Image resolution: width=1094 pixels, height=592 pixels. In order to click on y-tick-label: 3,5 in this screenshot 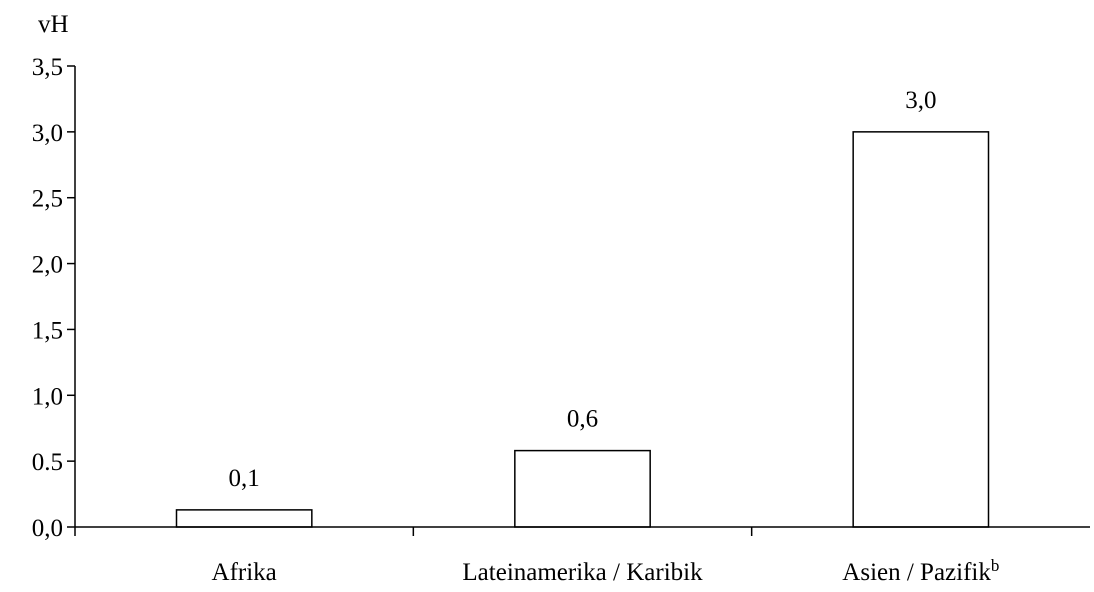, I will do `click(47, 67)`.